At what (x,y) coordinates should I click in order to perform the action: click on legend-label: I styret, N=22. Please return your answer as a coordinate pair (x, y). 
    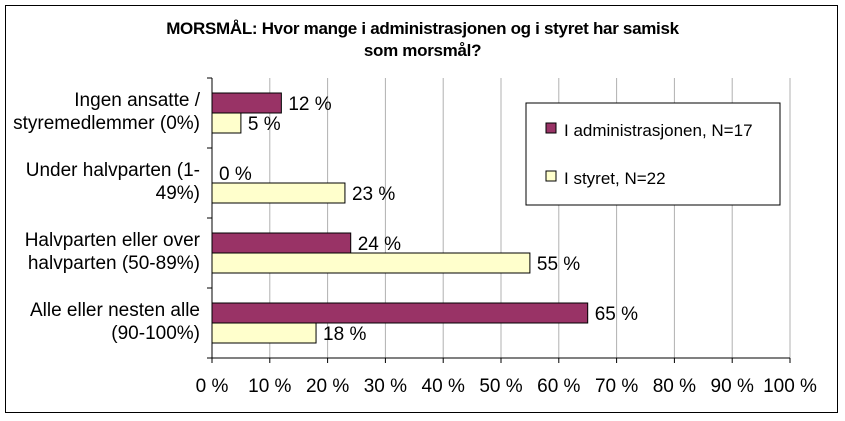
    Looking at the image, I should click on (615, 178).